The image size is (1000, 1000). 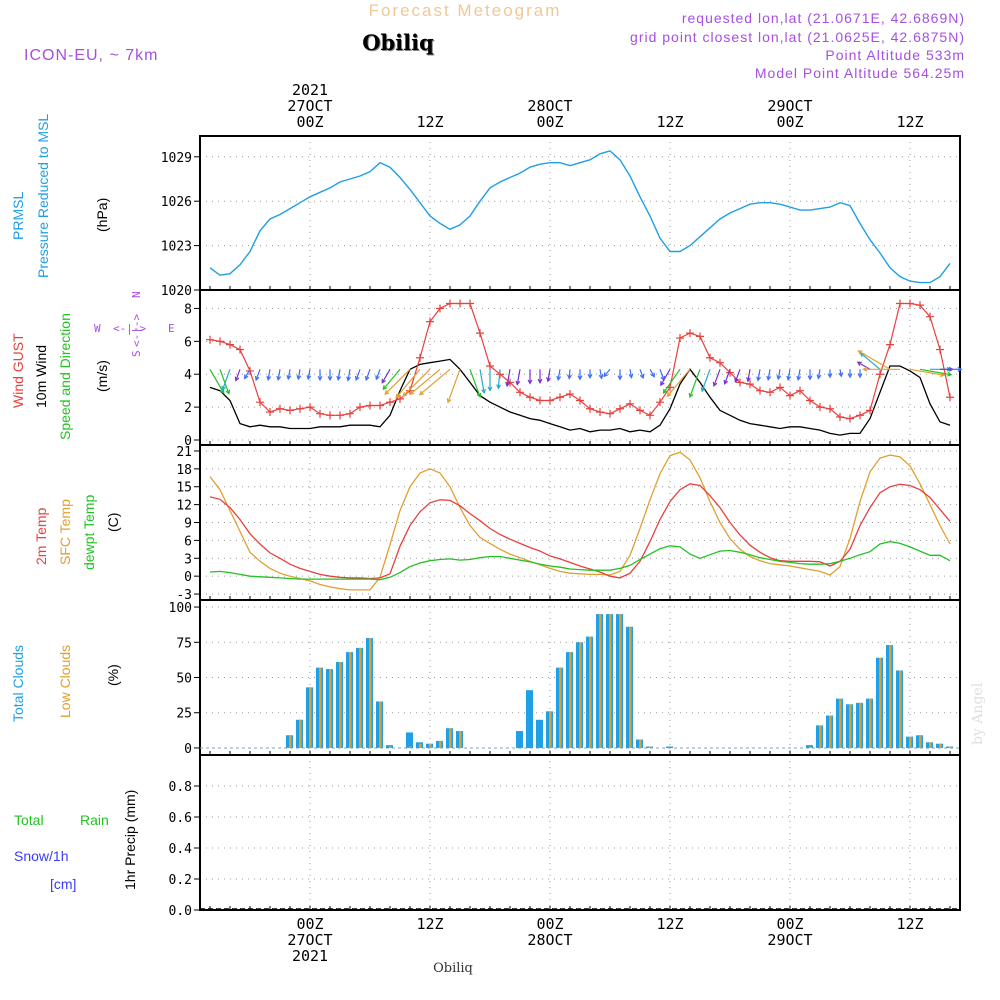 What do you see at coordinates (565, 678) in the screenshot?
I see `clouds-panel: 0 25 50 75 100` at bounding box center [565, 678].